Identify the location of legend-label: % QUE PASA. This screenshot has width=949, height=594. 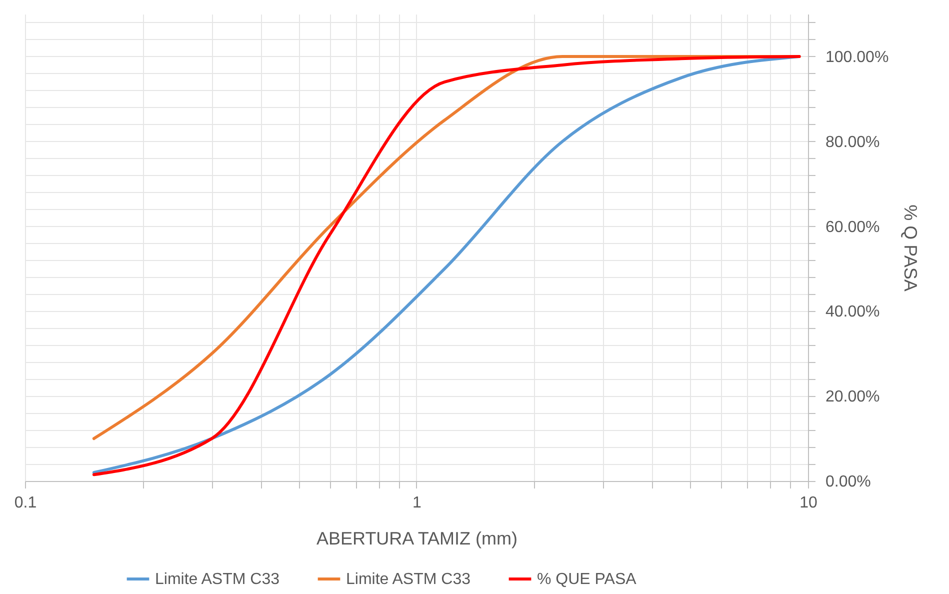
(587, 579).